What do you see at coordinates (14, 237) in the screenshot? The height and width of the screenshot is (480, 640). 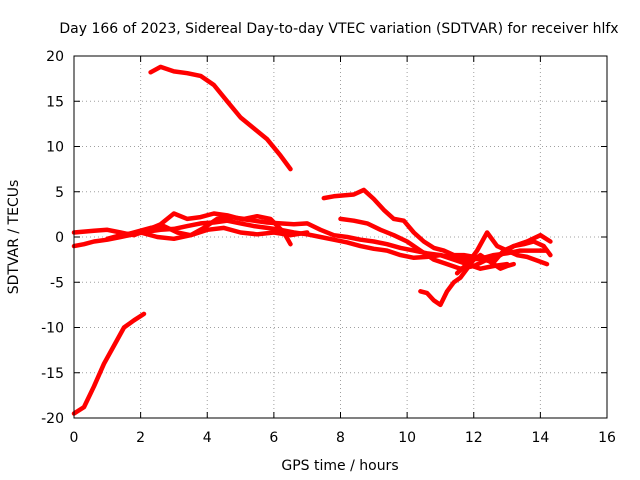 I see `y-axis-label: SDTVAR / TECUs` at bounding box center [14, 237].